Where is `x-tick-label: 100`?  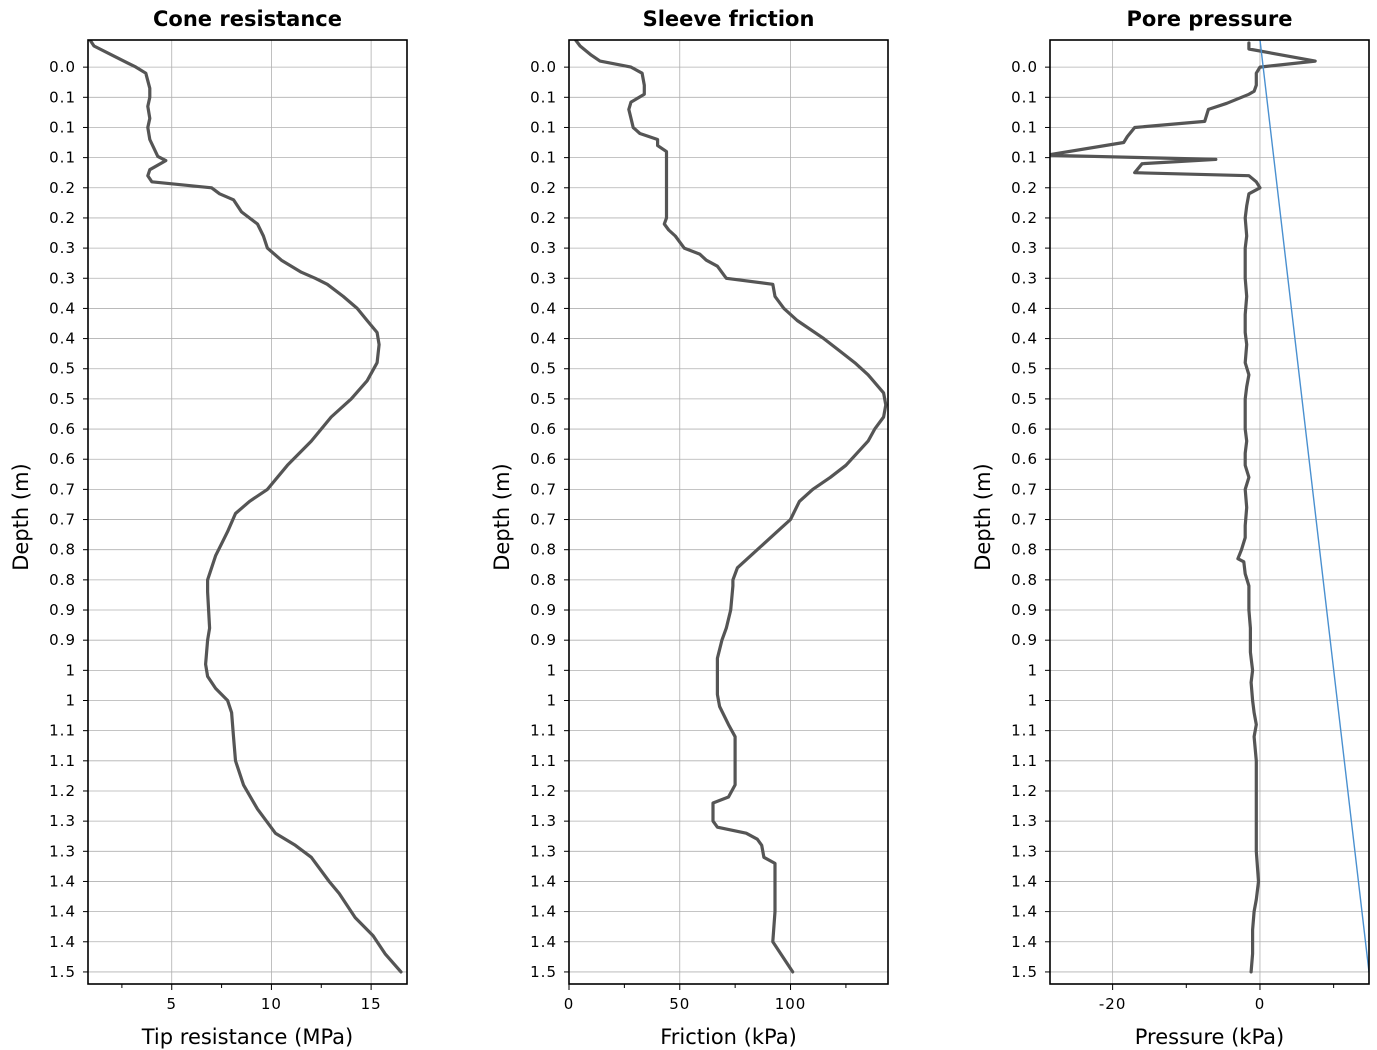 x-tick-label: 100 is located at coordinates (791, 1004).